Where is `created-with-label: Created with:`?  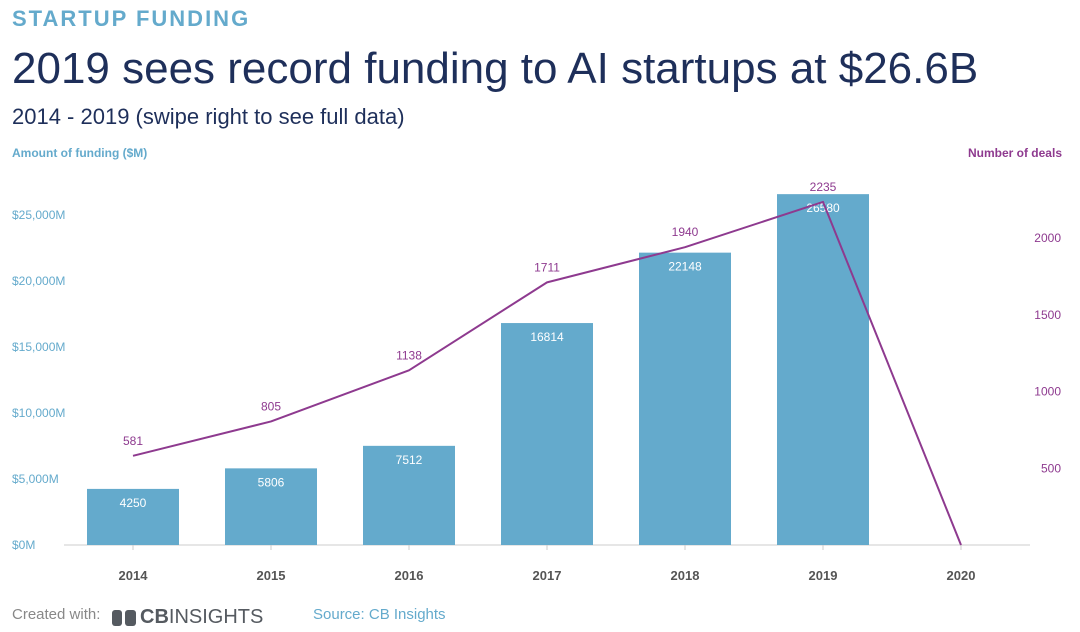 created-with-label: Created with: is located at coordinates (56, 614).